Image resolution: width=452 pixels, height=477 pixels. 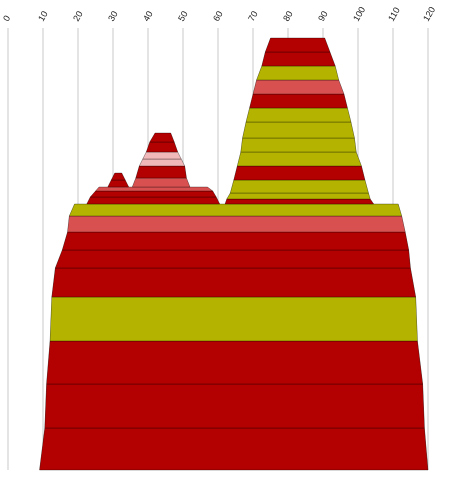 What do you see at coordinates (43, 16) in the screenshot?
I see `x-tick-label: 10` at bounding box center [43, 16].